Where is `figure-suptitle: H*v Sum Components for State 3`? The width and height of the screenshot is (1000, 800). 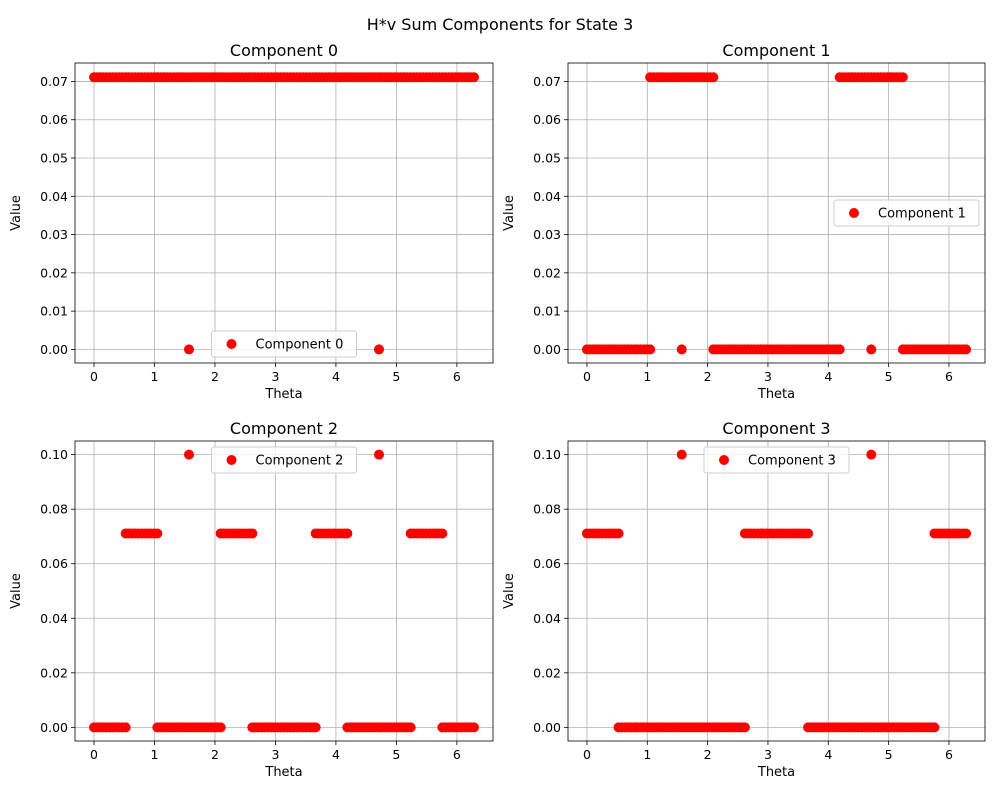
figure-suptitle: H*v Sum Components for State 3 is located at coordinates (500, 24).